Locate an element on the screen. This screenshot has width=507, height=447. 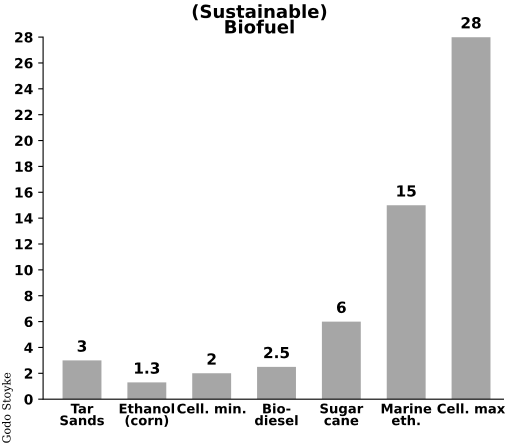
data-label: 28 is located at coordinates (471, 23).